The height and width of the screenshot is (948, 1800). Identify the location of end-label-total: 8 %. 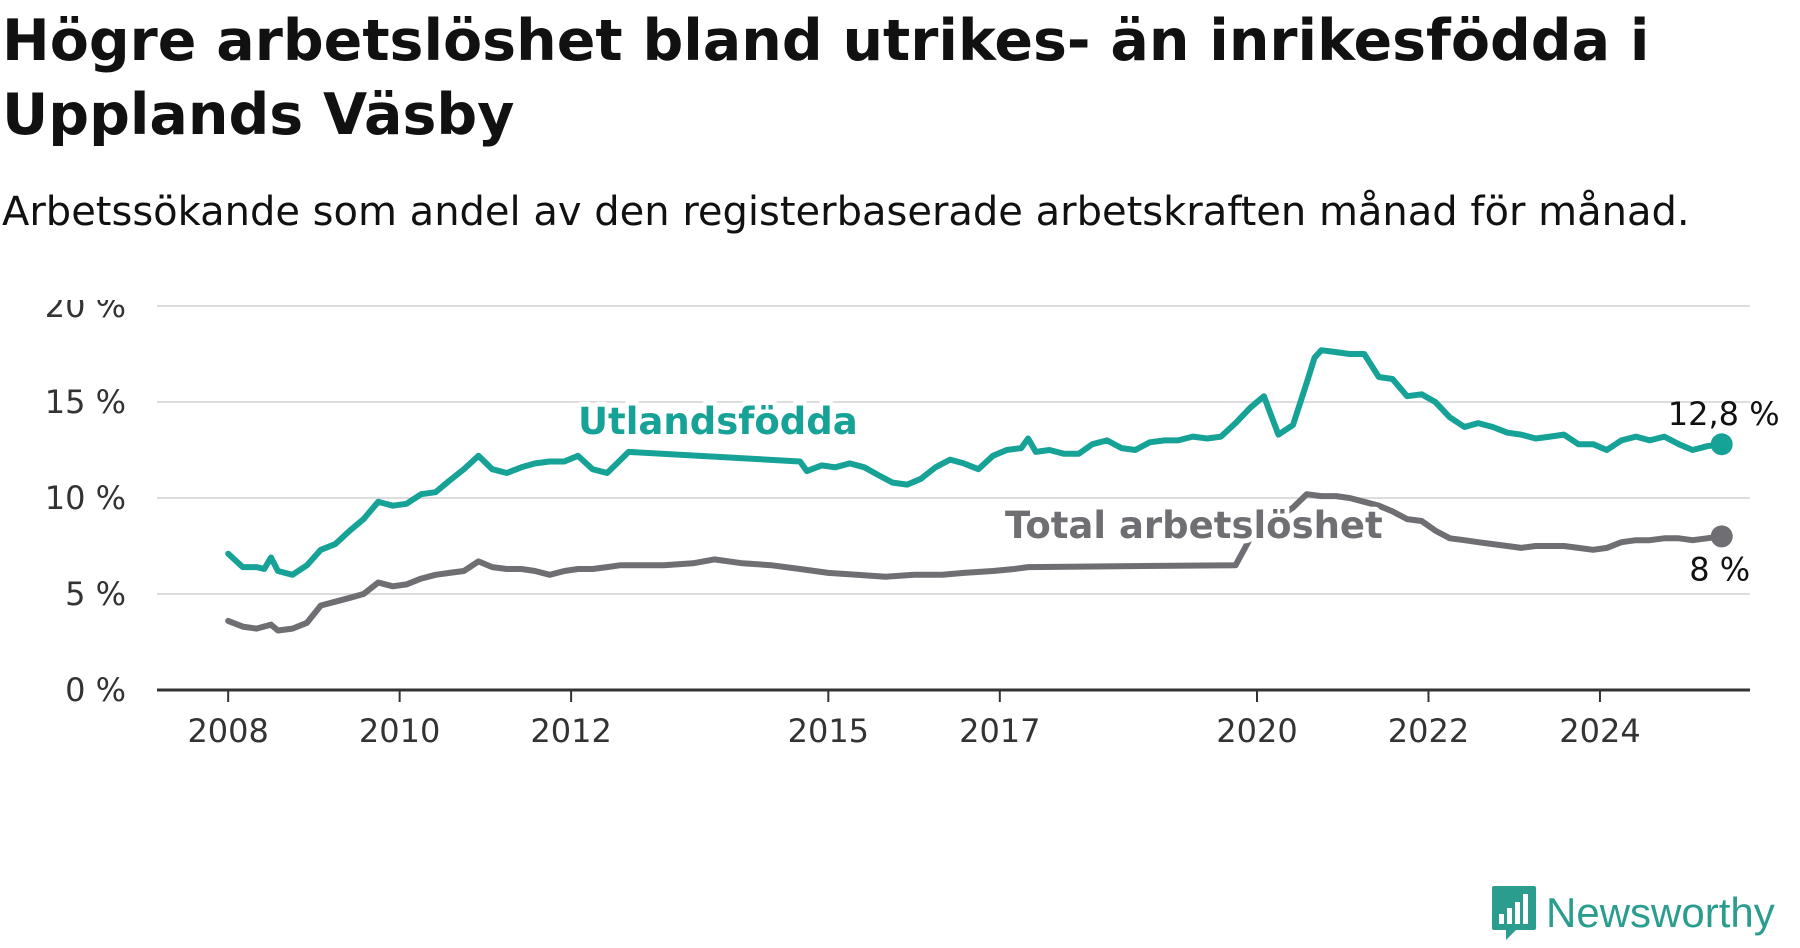
(1719, 569).